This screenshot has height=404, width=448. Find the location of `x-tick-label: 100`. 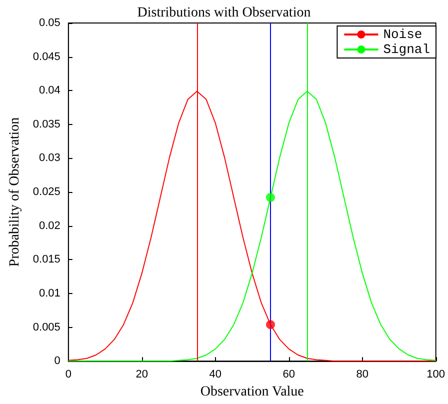

x-tick-label: 100 is located at coordinates (436, 374).